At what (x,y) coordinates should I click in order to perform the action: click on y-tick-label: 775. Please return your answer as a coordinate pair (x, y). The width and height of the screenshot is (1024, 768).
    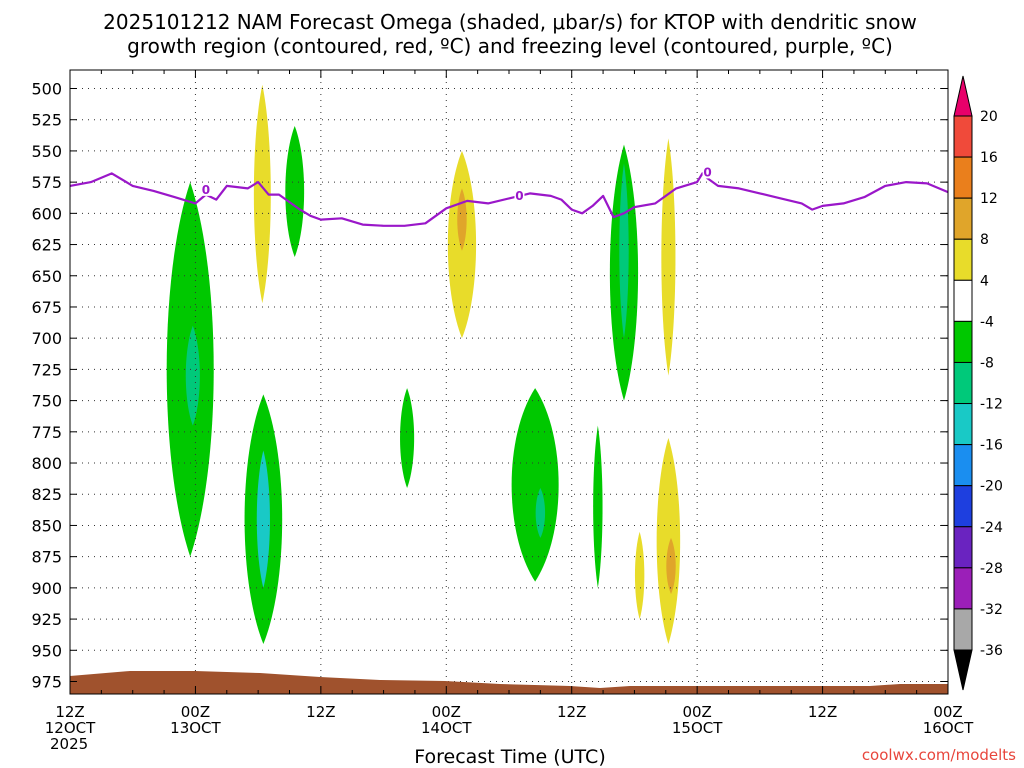
    Looking at the image, I should click on (46, 432).